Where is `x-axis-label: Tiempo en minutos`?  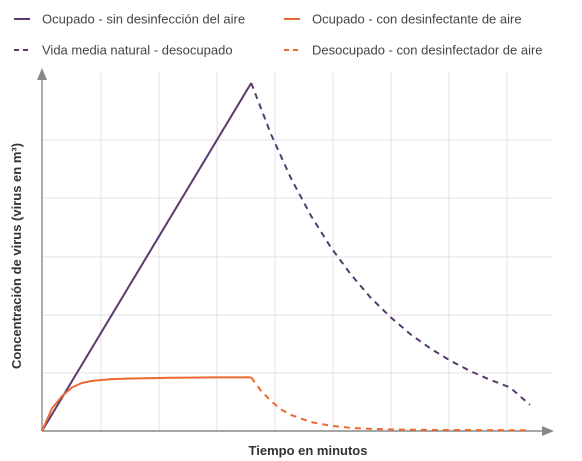
x-axis-label: Tiempo en minutos is located at coordinates (308, 450).